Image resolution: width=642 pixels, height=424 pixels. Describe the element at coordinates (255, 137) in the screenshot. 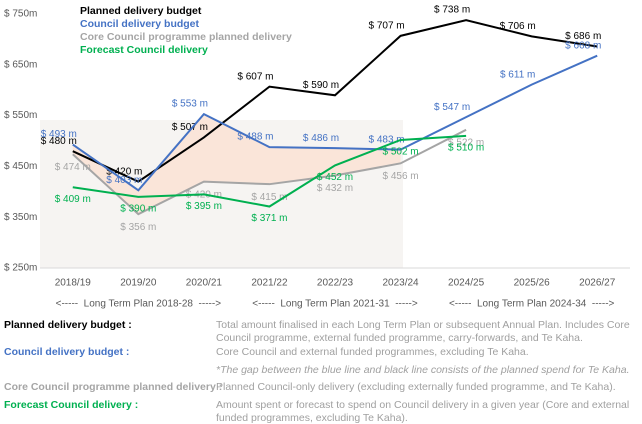

I see `value-label: $ 488 m` at that location.